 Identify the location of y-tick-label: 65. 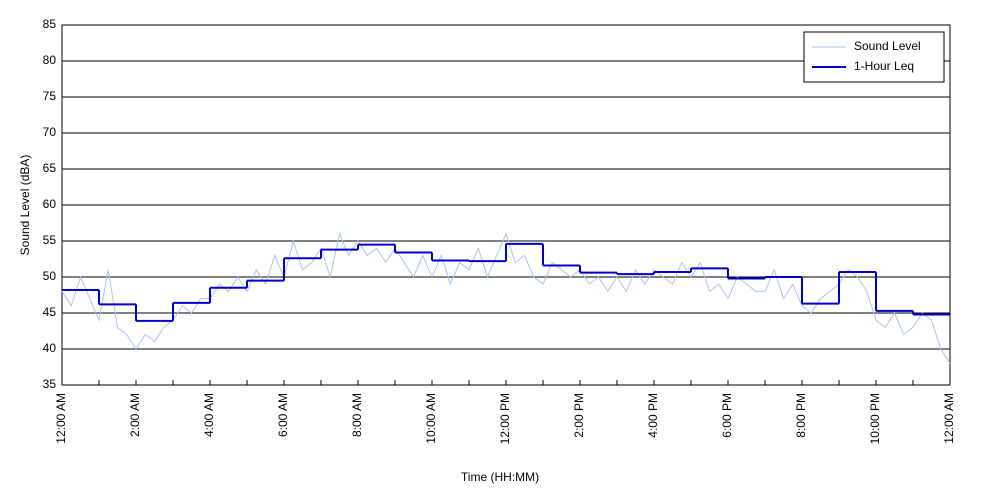
(50, 168).